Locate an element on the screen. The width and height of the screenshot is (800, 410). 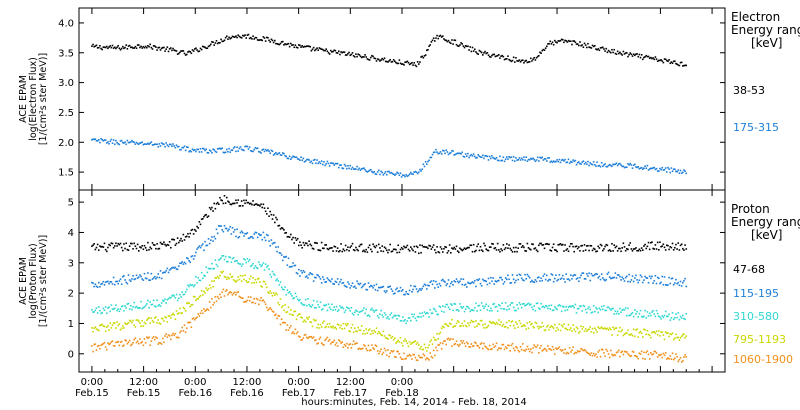
proton-legend-entry: 115-195 is located at coordinates (756, 293).